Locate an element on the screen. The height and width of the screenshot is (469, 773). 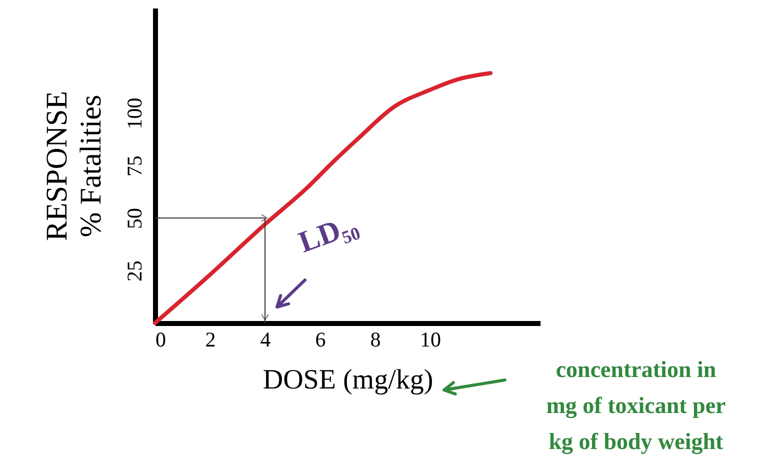
x-tick-label: 2 is located at coordinates (210, 340).